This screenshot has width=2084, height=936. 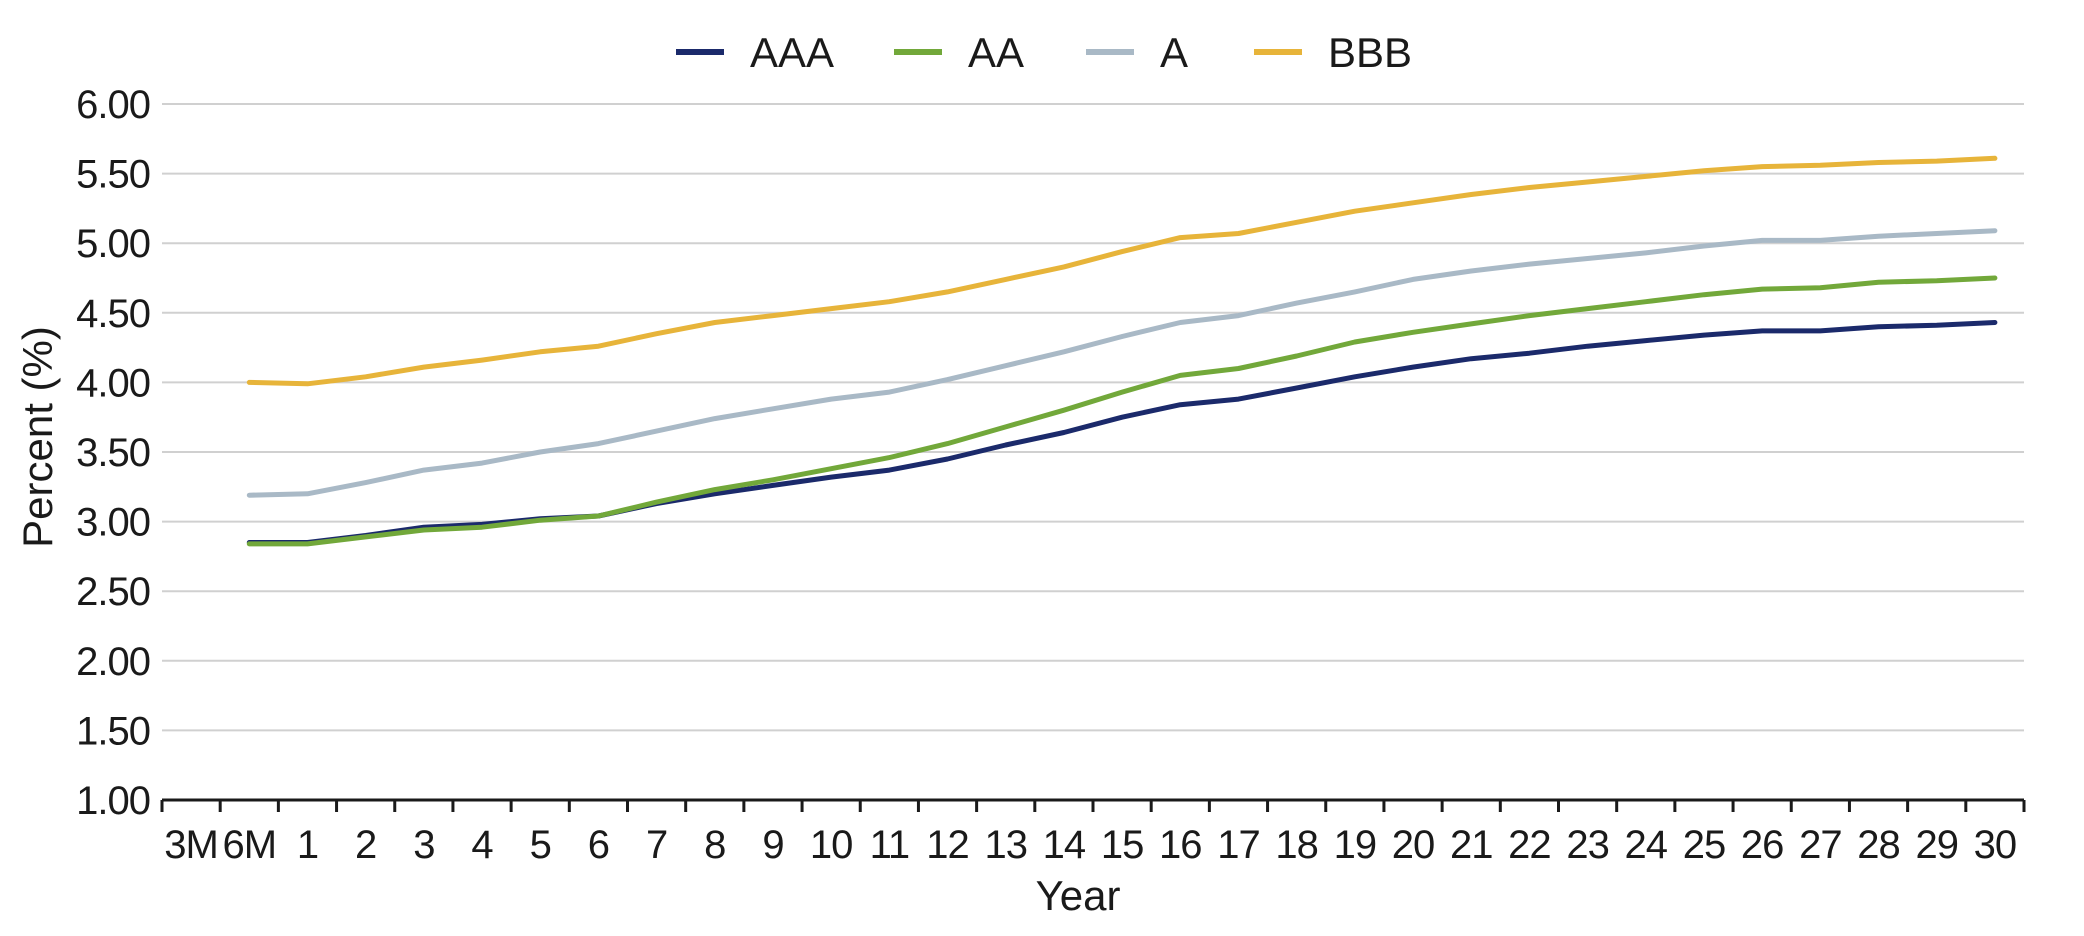 I want to click on x-tick-1: 1, so click(x=307, y=845).